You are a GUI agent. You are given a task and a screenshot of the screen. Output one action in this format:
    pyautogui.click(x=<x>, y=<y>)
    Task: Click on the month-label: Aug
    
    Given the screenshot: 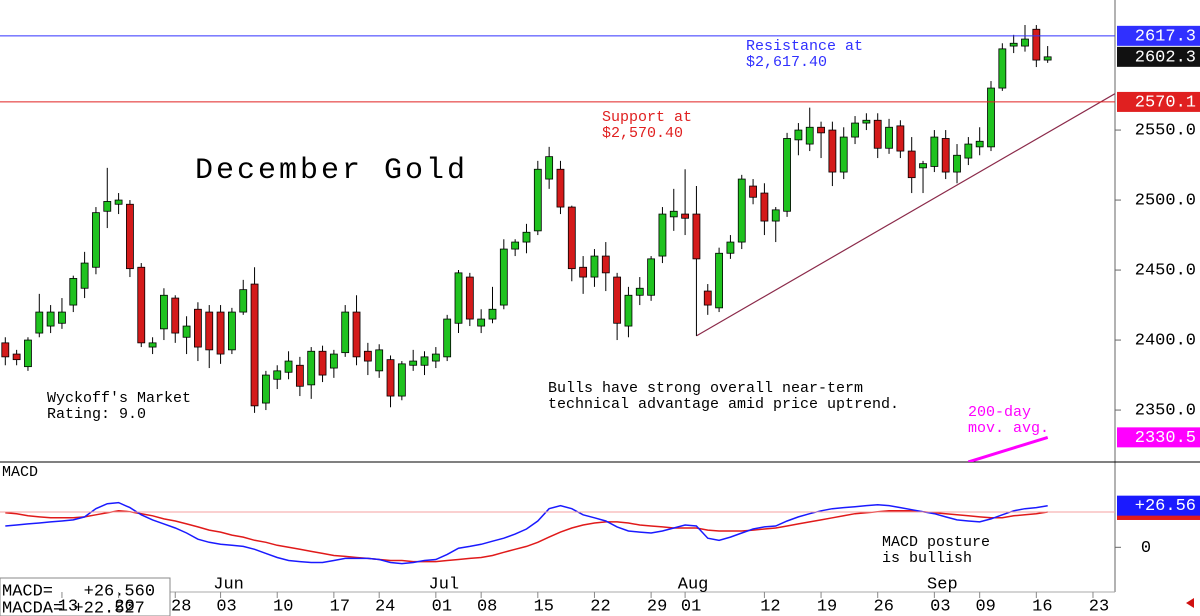 What is the action you would take?
    pyautogui.click(x=693, y=584)
    